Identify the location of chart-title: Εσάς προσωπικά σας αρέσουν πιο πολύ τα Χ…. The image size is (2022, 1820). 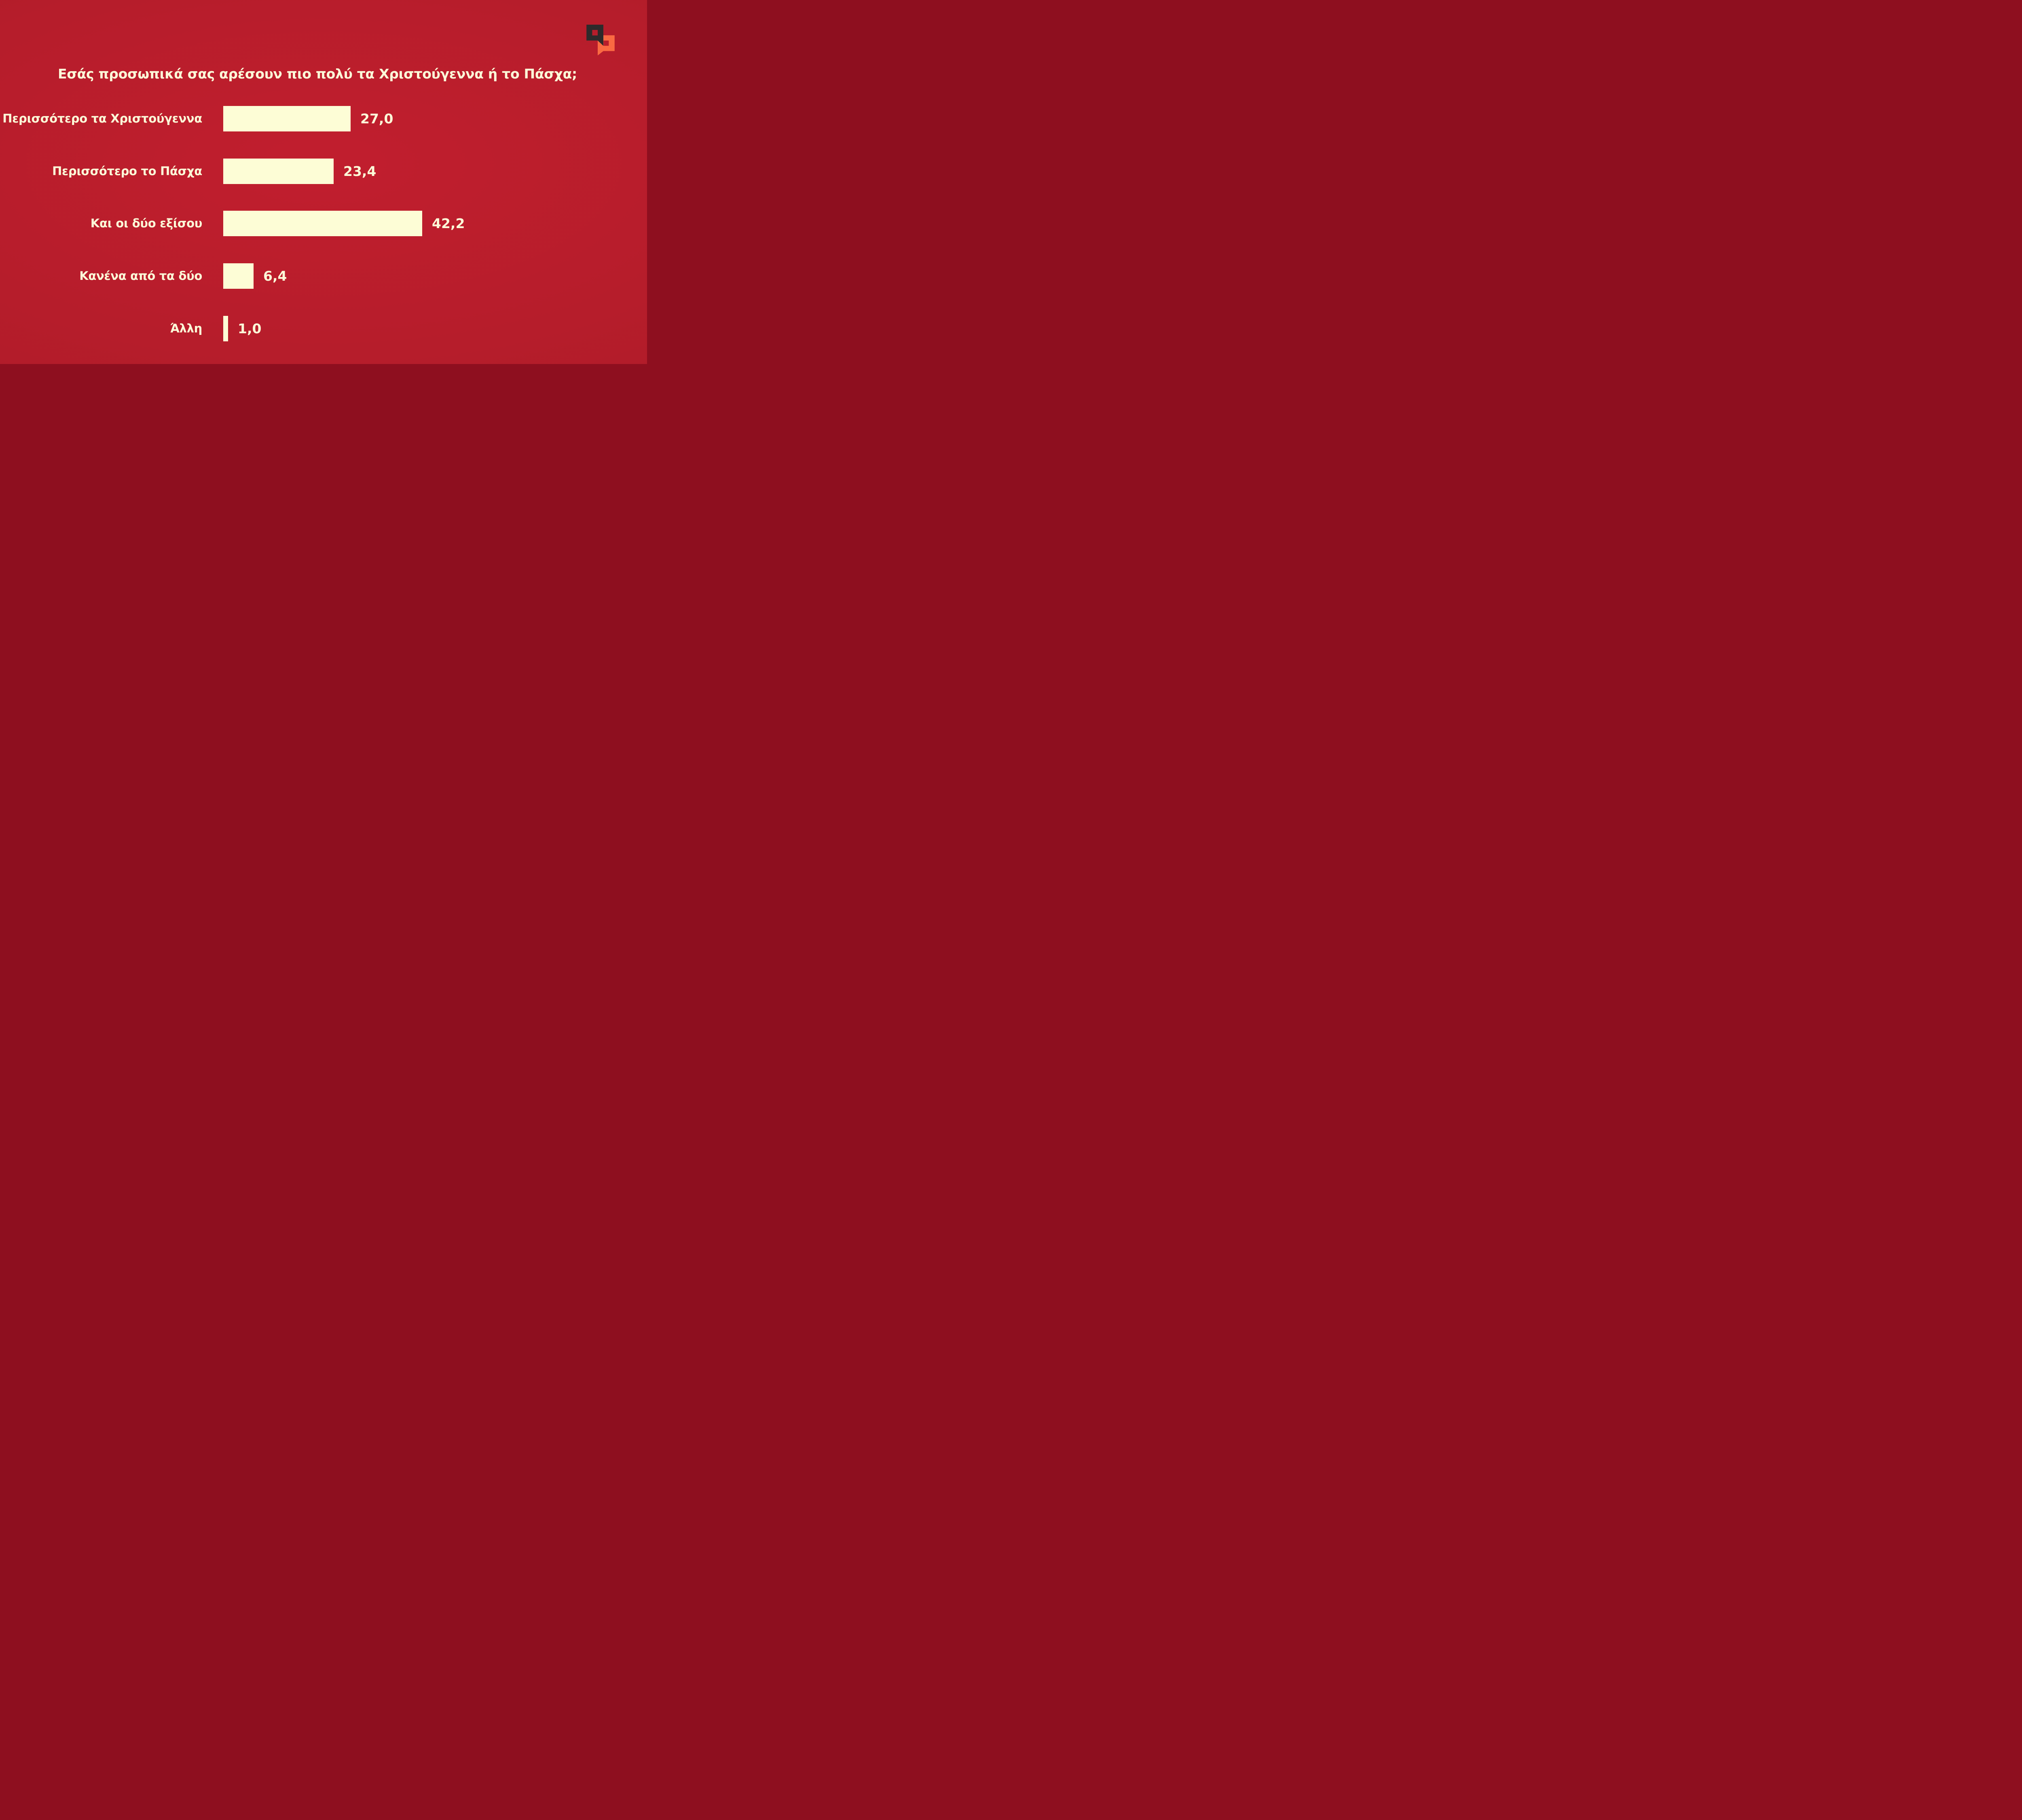
(317, 74).